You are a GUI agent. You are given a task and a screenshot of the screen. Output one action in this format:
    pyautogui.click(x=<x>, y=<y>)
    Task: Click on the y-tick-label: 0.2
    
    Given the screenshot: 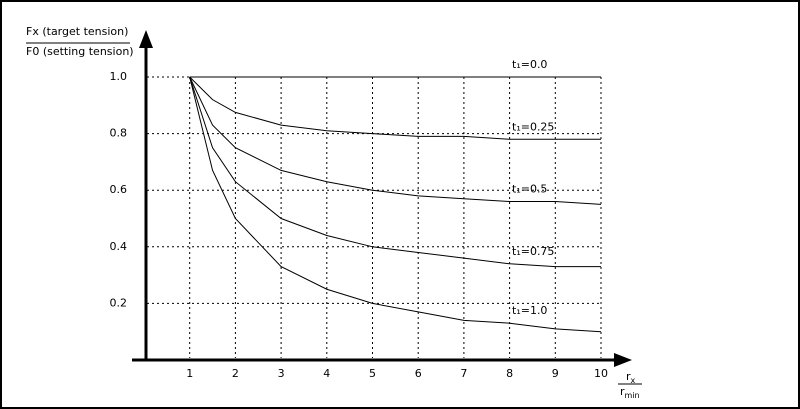 What is the action you would take?
    pyautogui.click(x=119, y=302)
    